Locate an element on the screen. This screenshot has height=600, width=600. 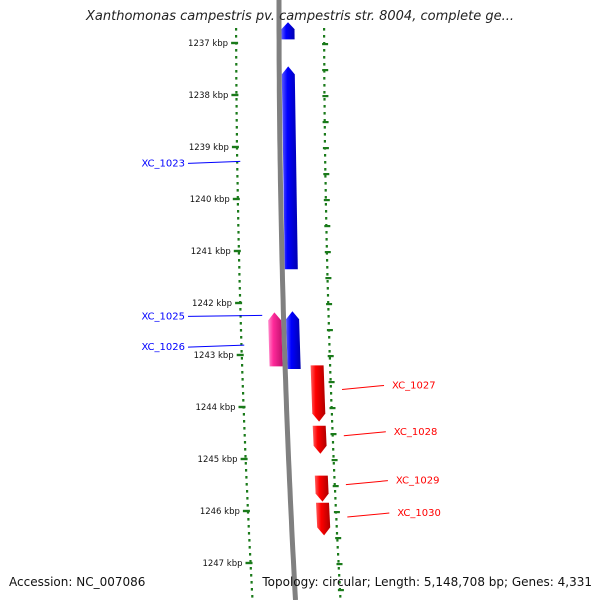
genome-backbone is located at coordinates (287, 300).